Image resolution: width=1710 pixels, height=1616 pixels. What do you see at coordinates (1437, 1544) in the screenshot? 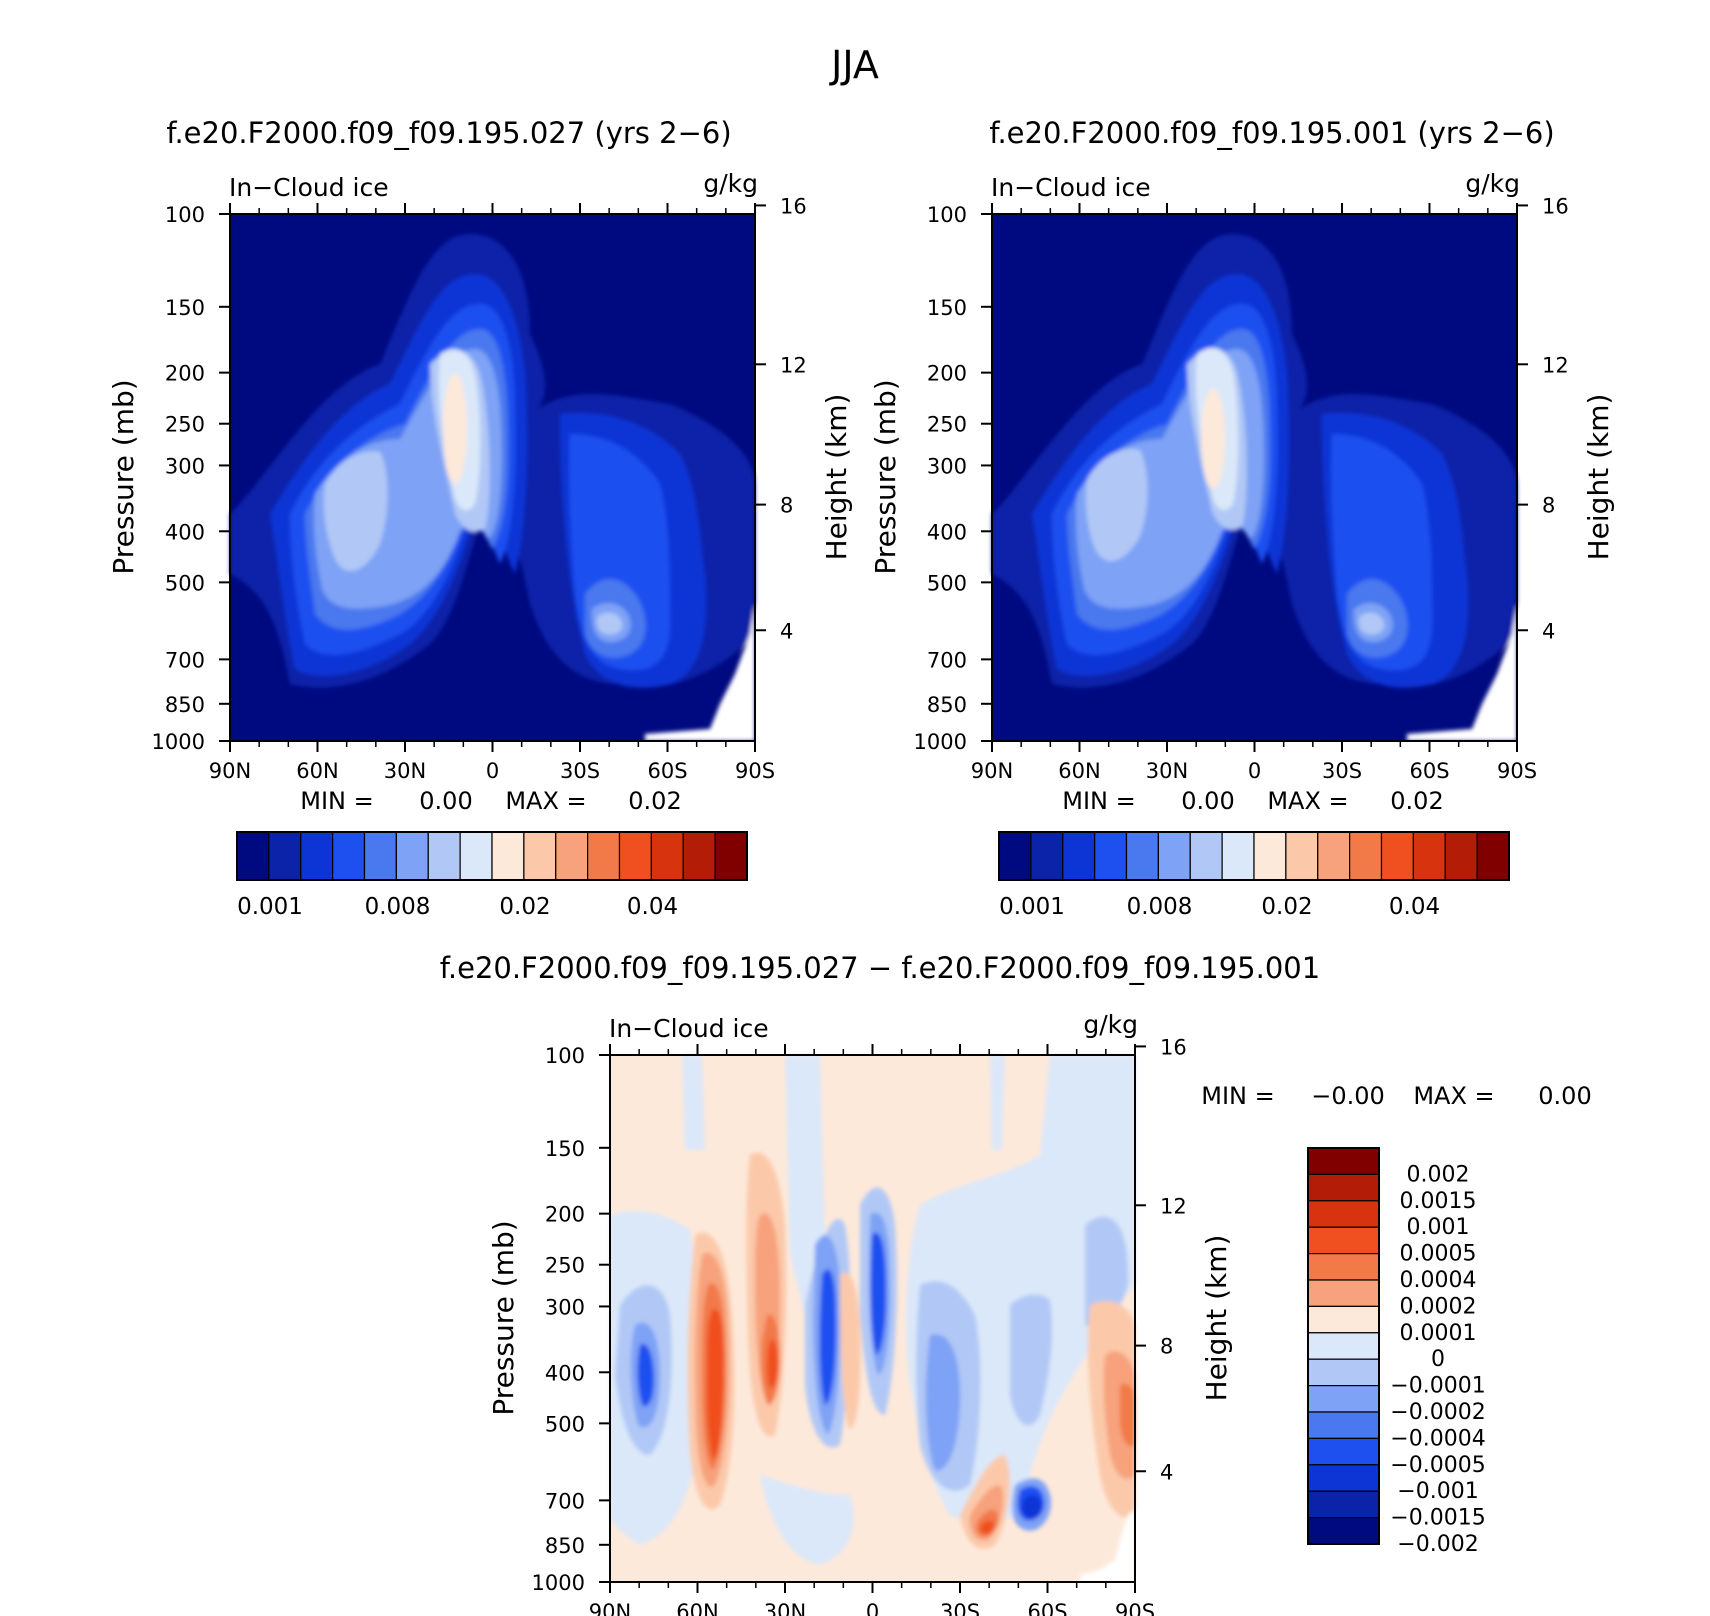
I see `colorbar-label: −0.002` at bounding box center [1437, 1544].